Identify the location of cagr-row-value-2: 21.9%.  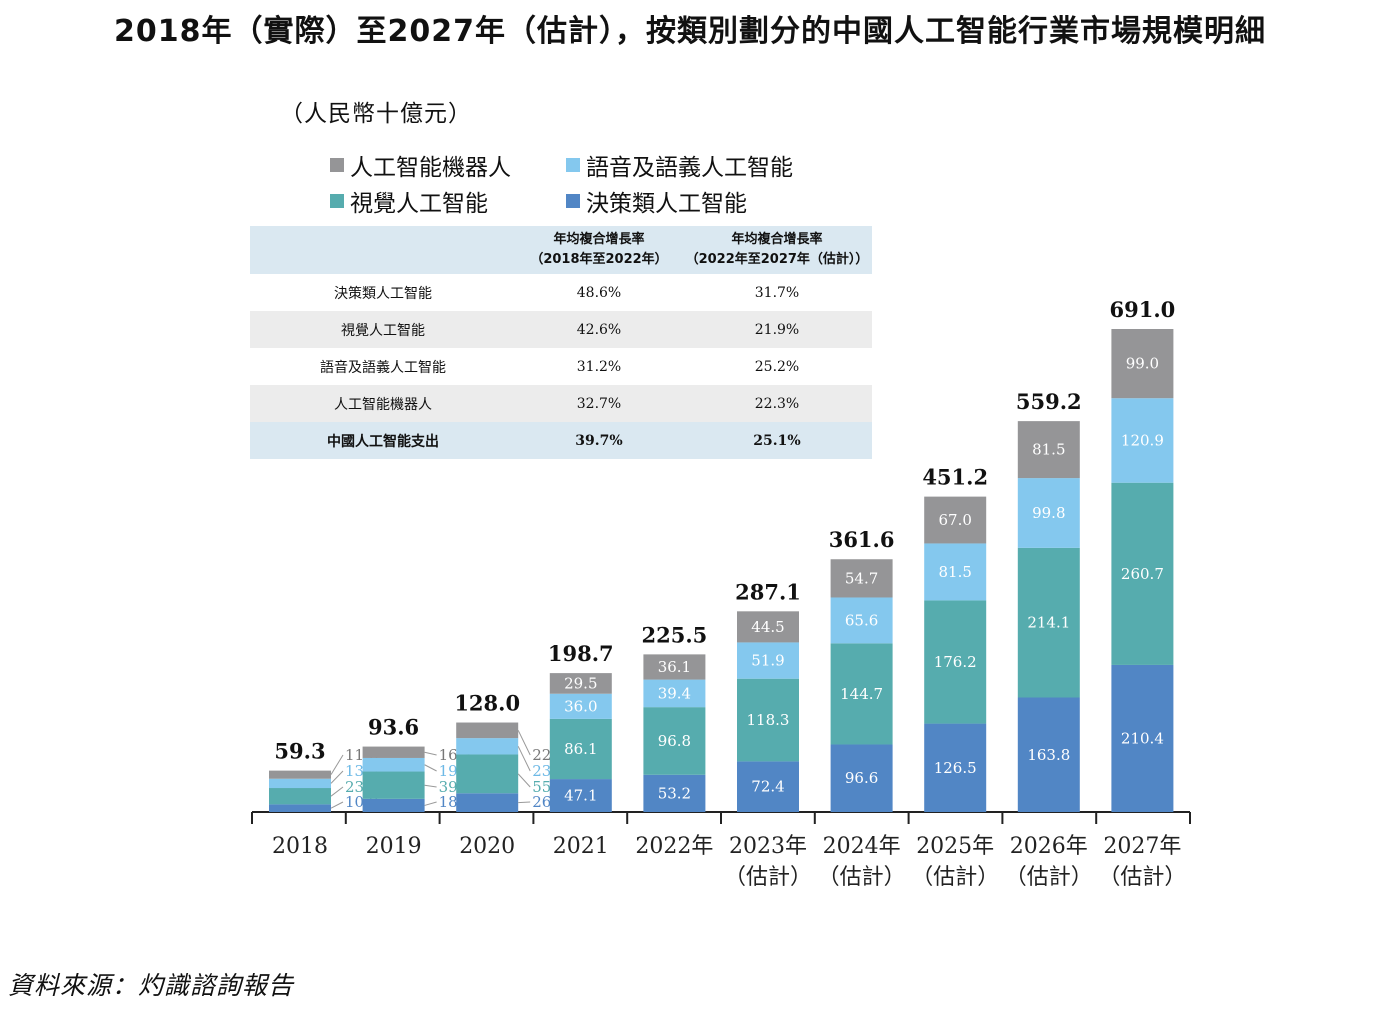
(777, 329).